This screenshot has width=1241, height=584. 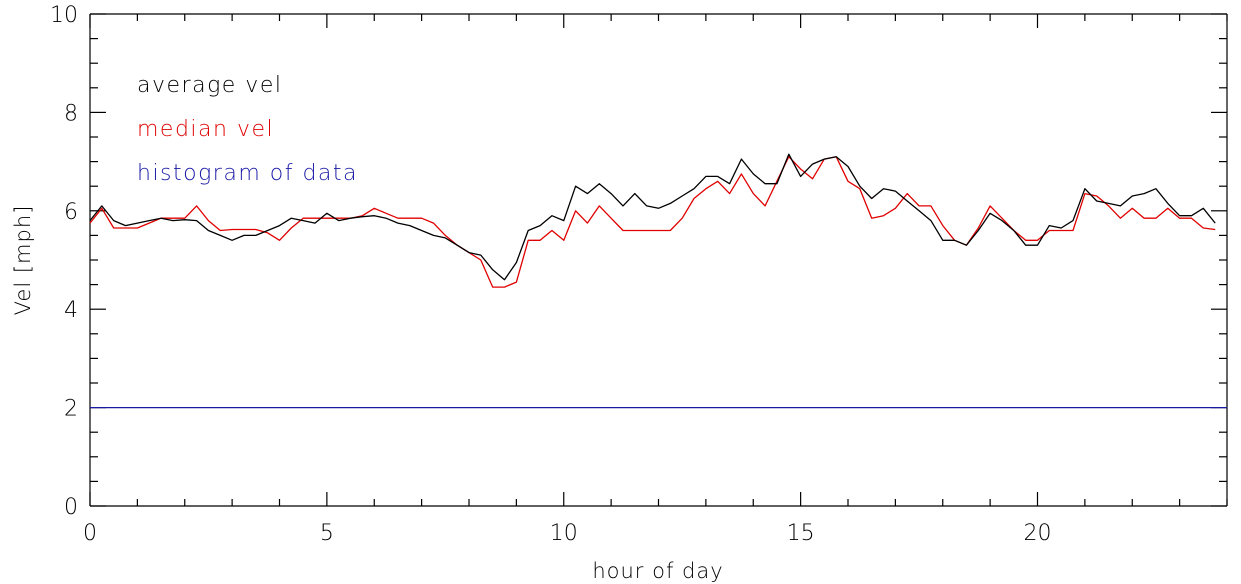 What do you see at coordinates (71, 113) in the screenshot?
I see `y-tick-label: 8` at bounding box center [71, 113].